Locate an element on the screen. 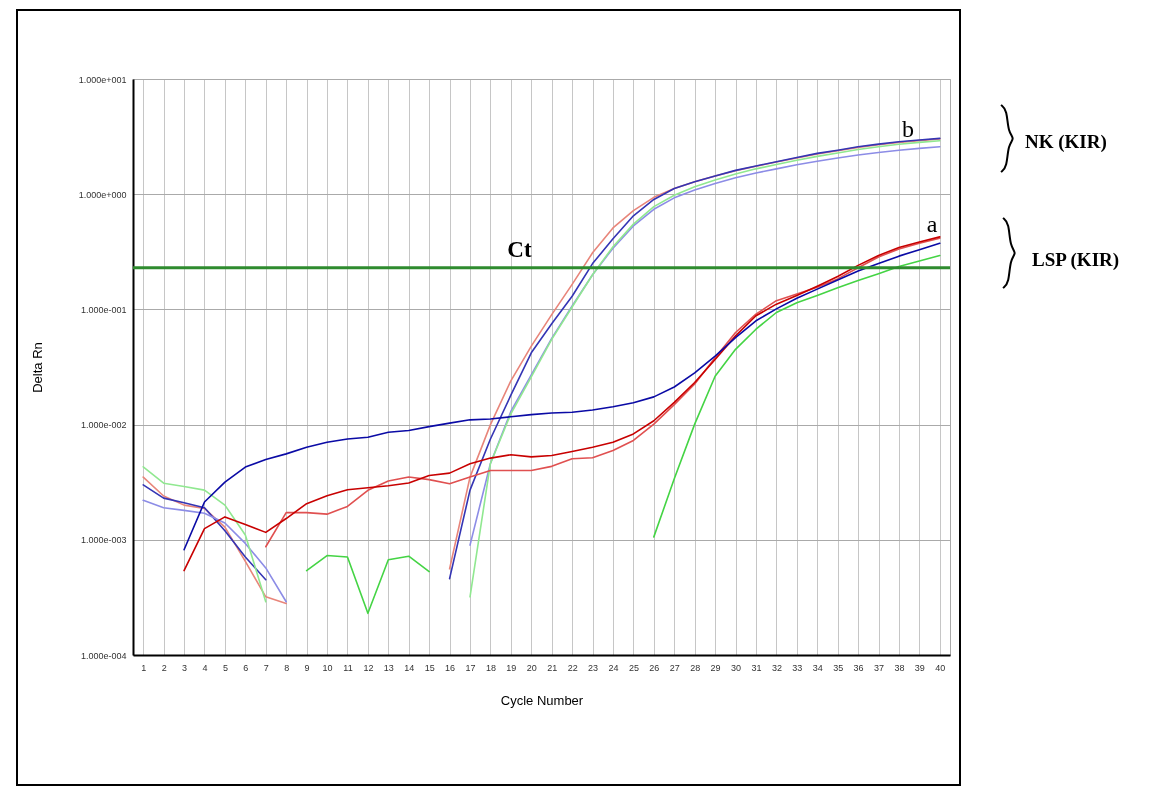 Image resolution: width=1153 pixels, height=791 pixels. x-tick-label: 15 is located at coordinates (429, 667).